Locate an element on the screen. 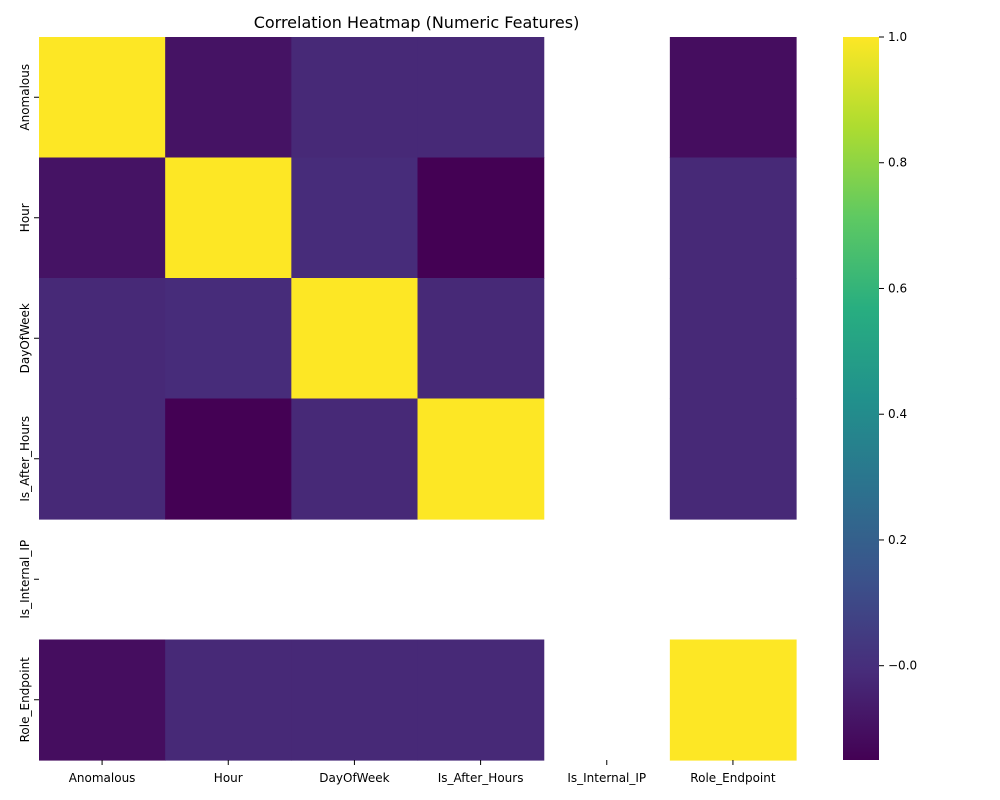 The height and width of the screenshot is (800, 1000). y-tick-label: DayOfWeek is located at coordinates (25, 338).